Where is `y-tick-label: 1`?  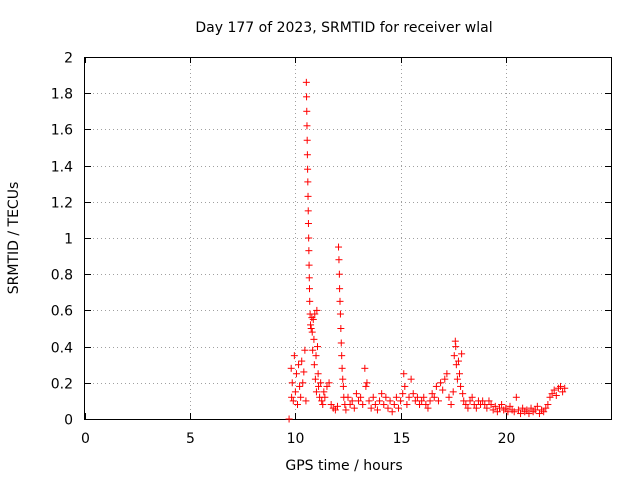
y-tick-label: 1 is located at coordinates (68, 240).